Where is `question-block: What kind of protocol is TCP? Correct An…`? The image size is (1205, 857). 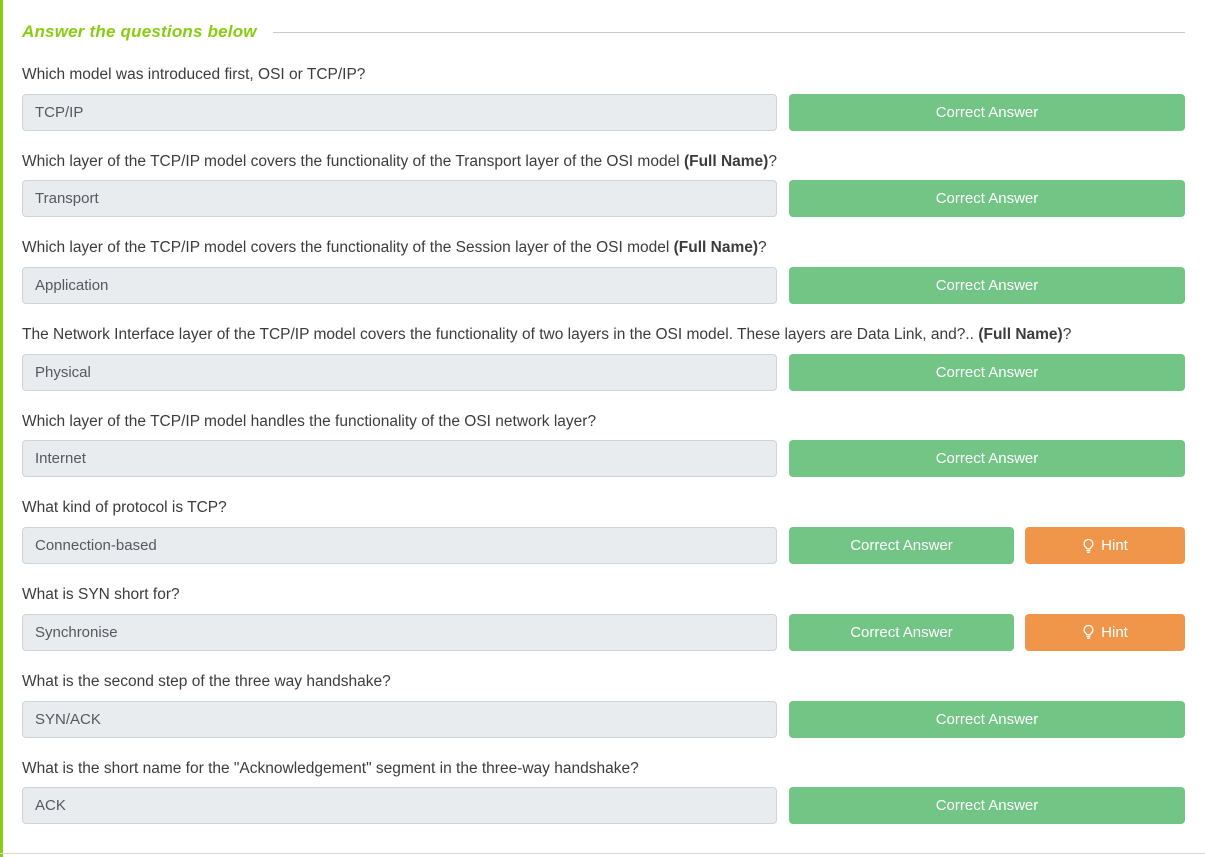 question-block: What kind of protocol is TCP? Correct An… is located at coordinates (603, 531).